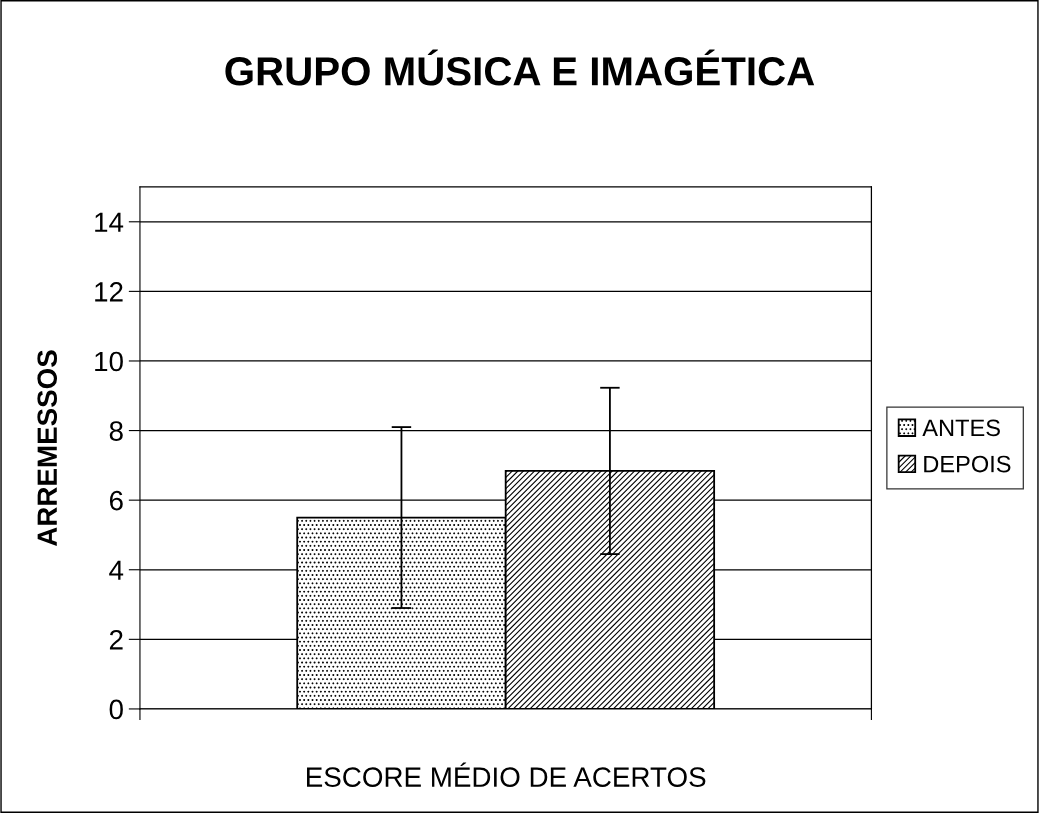 The width and height of the screenshot is (1039, 813). I want to click on y-tick-label: 6, so click(116, 500).